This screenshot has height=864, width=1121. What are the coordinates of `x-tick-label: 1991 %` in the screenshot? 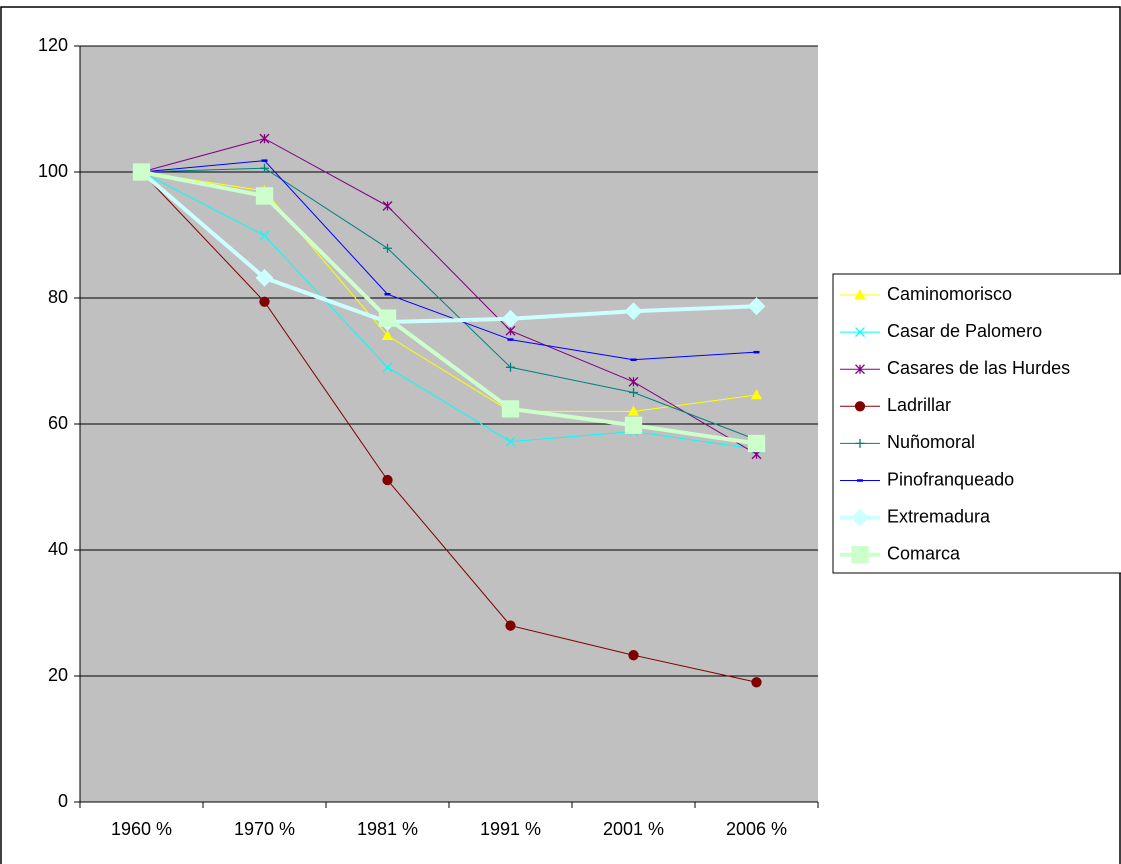 It's located at (510, 829).